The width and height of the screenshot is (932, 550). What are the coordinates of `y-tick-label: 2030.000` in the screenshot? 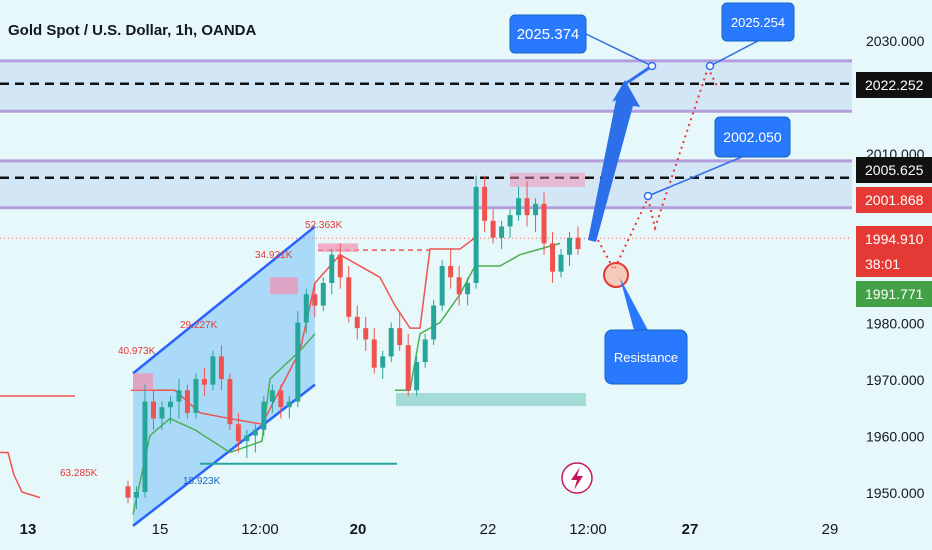 It's located at (895, 41).